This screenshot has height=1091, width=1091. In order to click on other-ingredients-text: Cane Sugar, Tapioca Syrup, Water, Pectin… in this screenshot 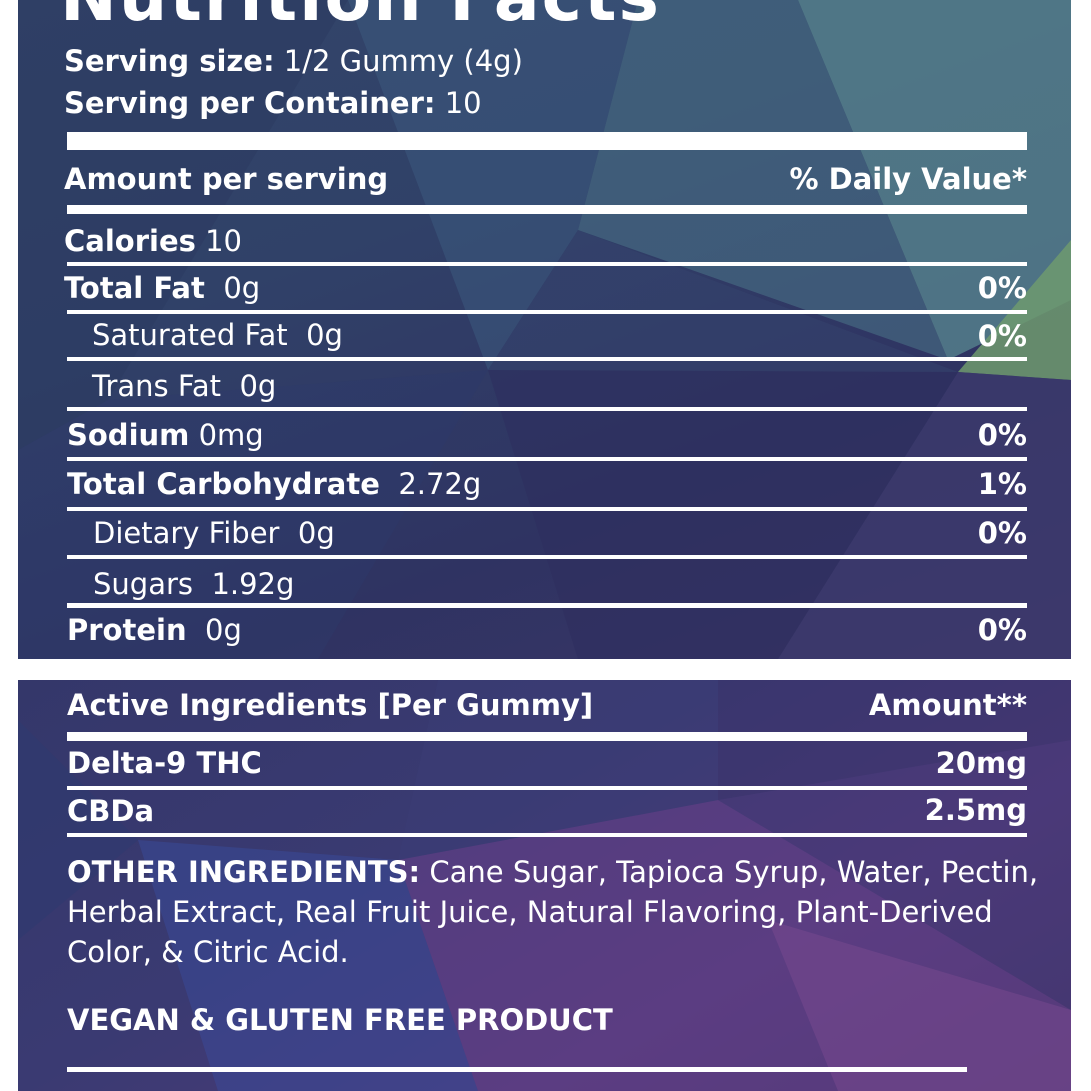, I will do `click(553, 912)`.